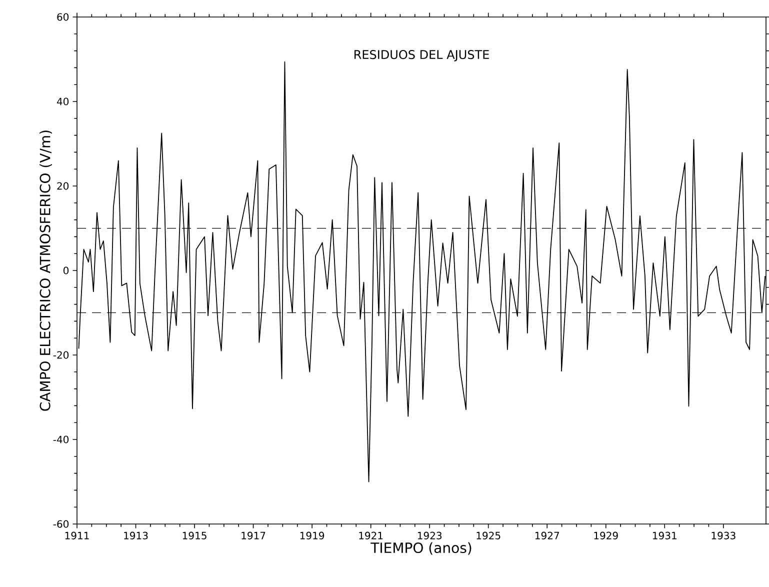  Describe the element at coordinates (62, 102) in the screenshot. I see `y-tick-label: 40` at that location.